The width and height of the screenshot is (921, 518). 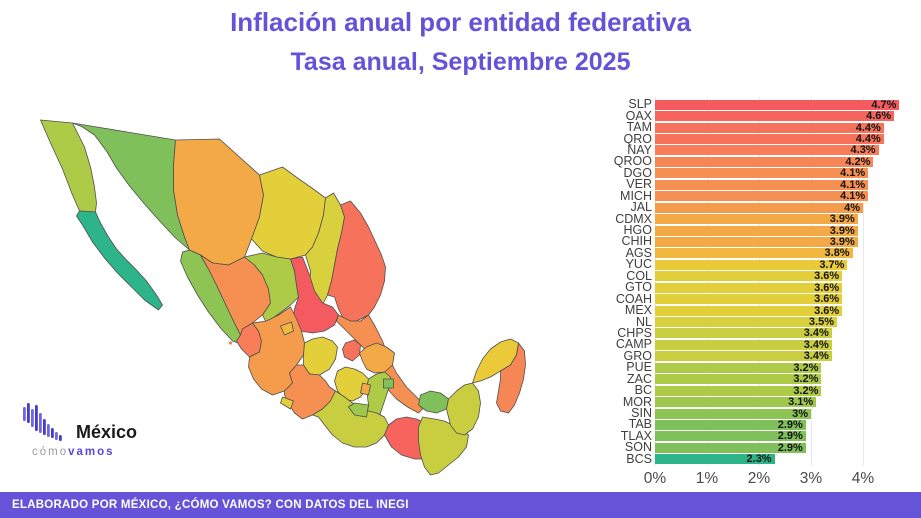 I want to click on bar-row: VER 4.1%, so click(x=763, y=184).